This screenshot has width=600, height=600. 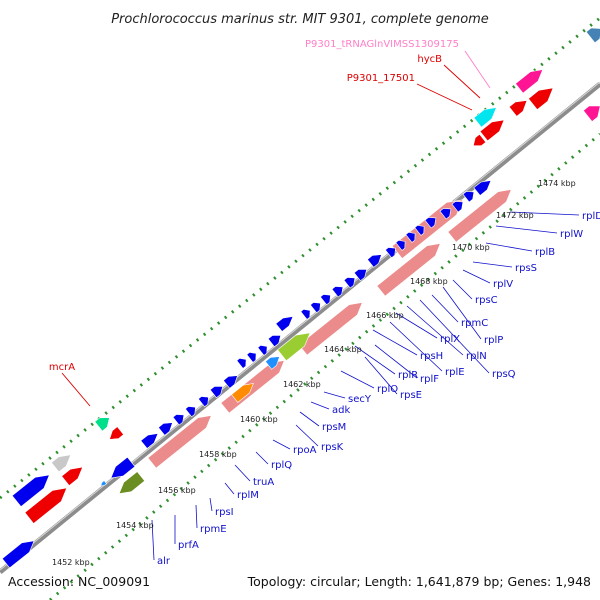 What do you see at coordinates (429, 379) in the screenshot?
I see `gene-label-rplF: rplF` at bounding box center [429, 379].